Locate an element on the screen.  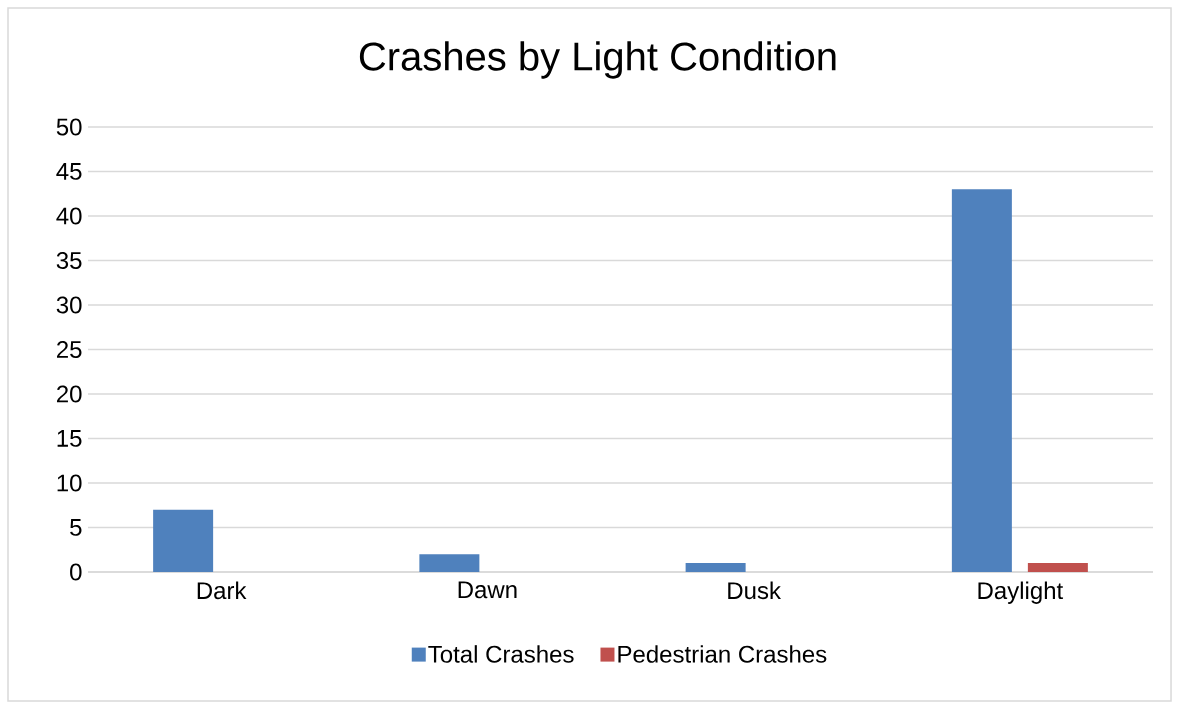
legend-label: Total Crashes is located at coordinates (501, 654).